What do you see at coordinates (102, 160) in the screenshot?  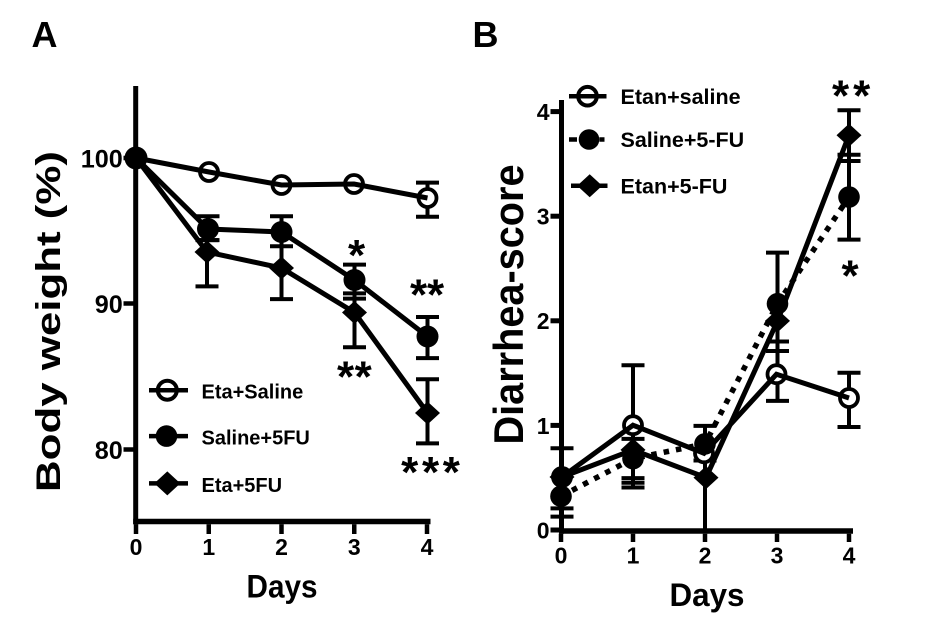 I see `svg-text: 100` at bounding box center [102, 160].